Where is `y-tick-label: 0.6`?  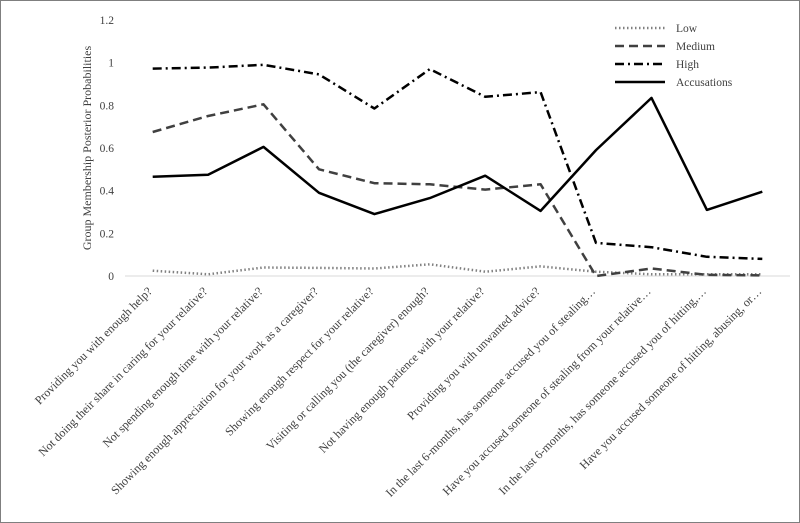 y-tick-label: 0.6 is located at coordinates (107, 149).